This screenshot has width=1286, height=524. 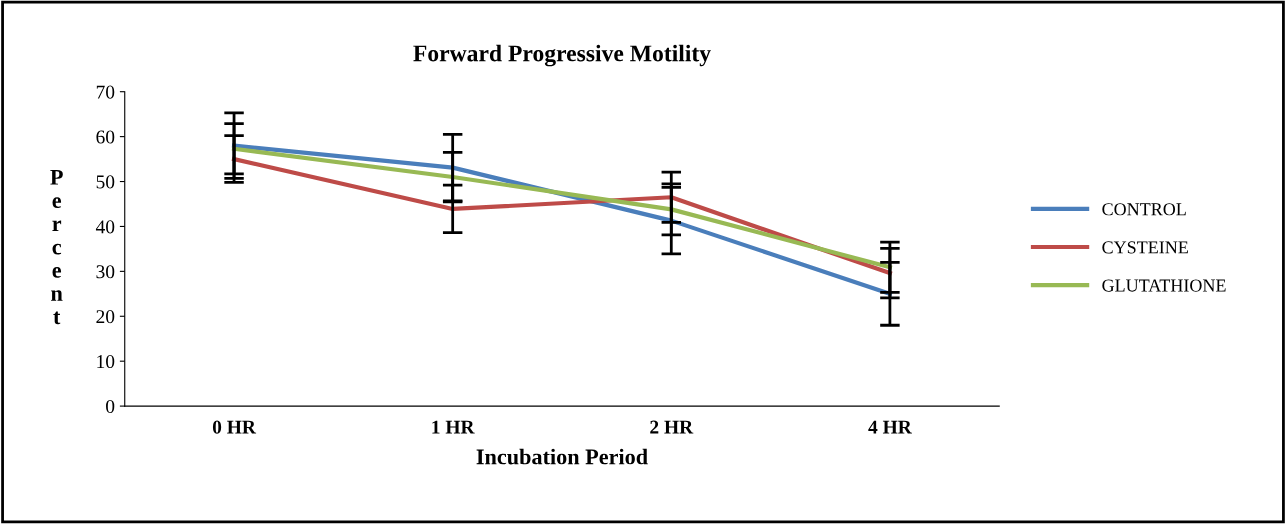 What do you see at coordinates (890, 427) in the screenshot?
I see `x-tick-label: 4 HR` at bounding box center [890, 427].